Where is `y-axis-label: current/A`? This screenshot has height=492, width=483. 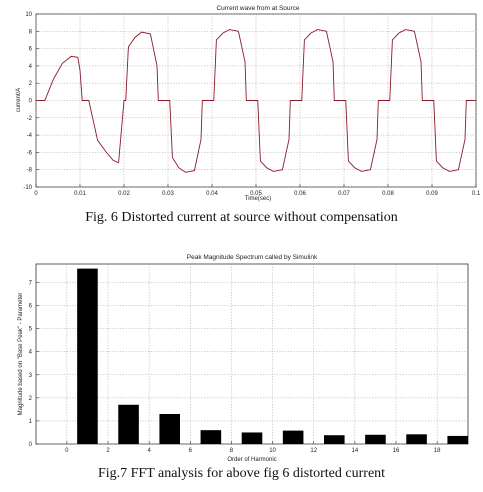
y-axis-label: current/A is located at coordinates (19, 100).